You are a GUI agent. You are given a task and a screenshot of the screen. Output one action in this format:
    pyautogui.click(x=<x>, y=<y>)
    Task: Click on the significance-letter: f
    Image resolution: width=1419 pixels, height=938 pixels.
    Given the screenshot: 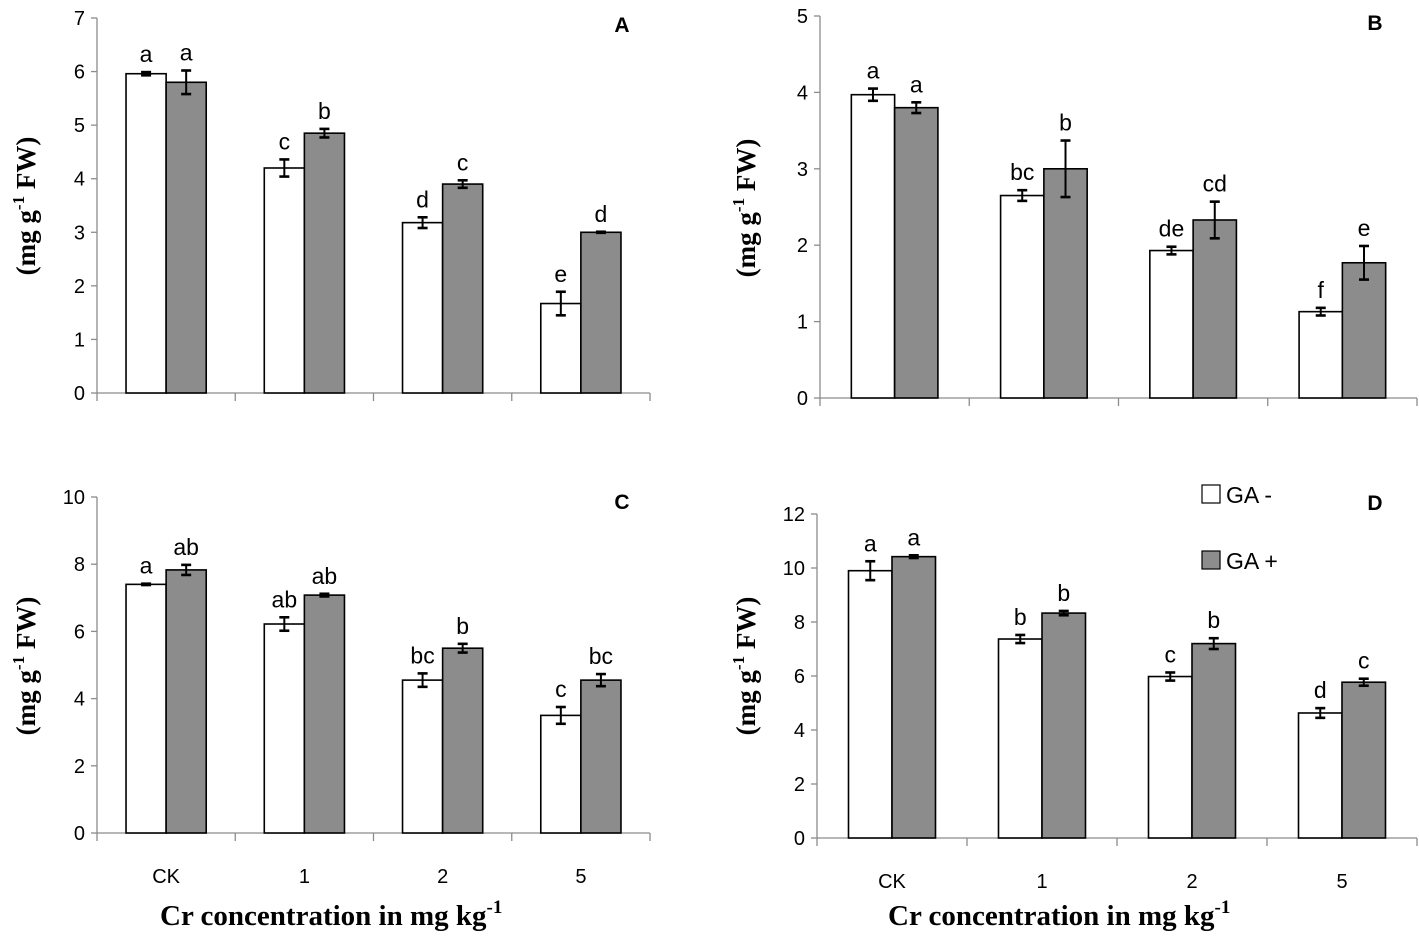 What is the action you would take?
    pyautogui.click(x=1321, y=290)
    